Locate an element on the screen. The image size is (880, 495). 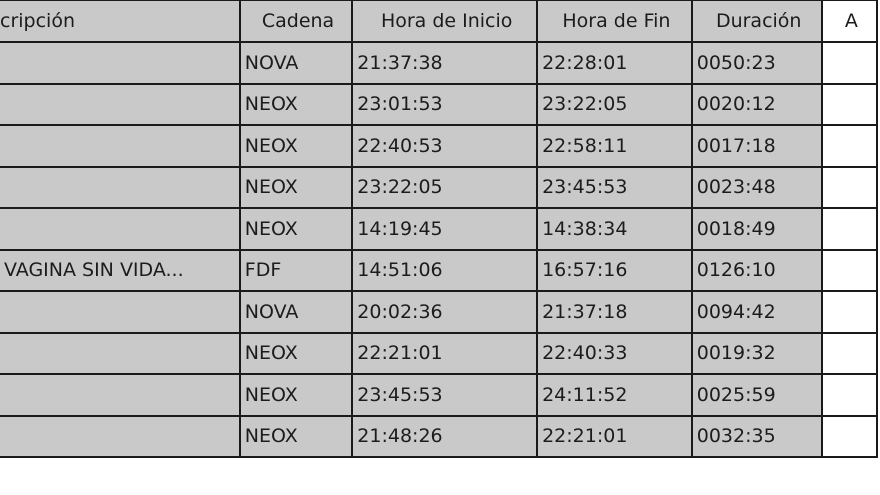
cell-hora-fin: 22:40:33 is located at coordinates (614, 353).